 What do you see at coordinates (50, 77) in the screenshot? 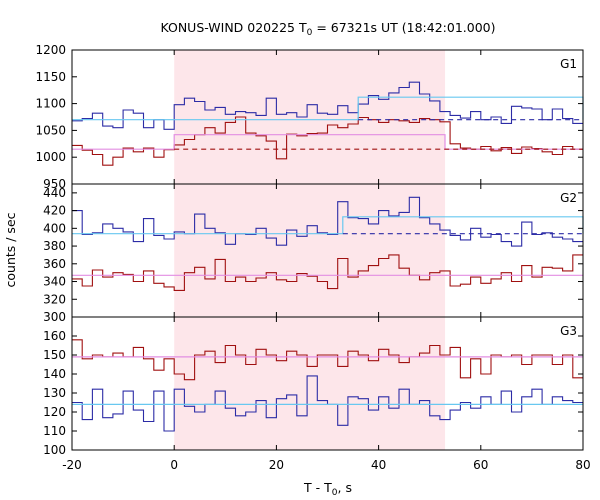
I see `y-tick-label: 1150` at bounding box center [50, 77].